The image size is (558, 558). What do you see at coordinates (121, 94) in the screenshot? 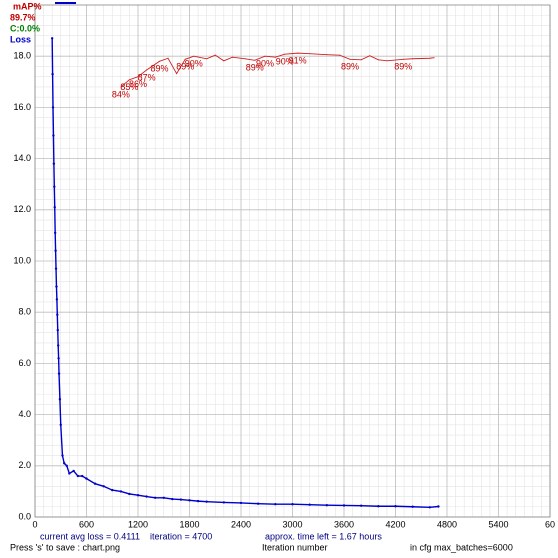
I see `data-label: 84%` at bounding box center [121, 94].